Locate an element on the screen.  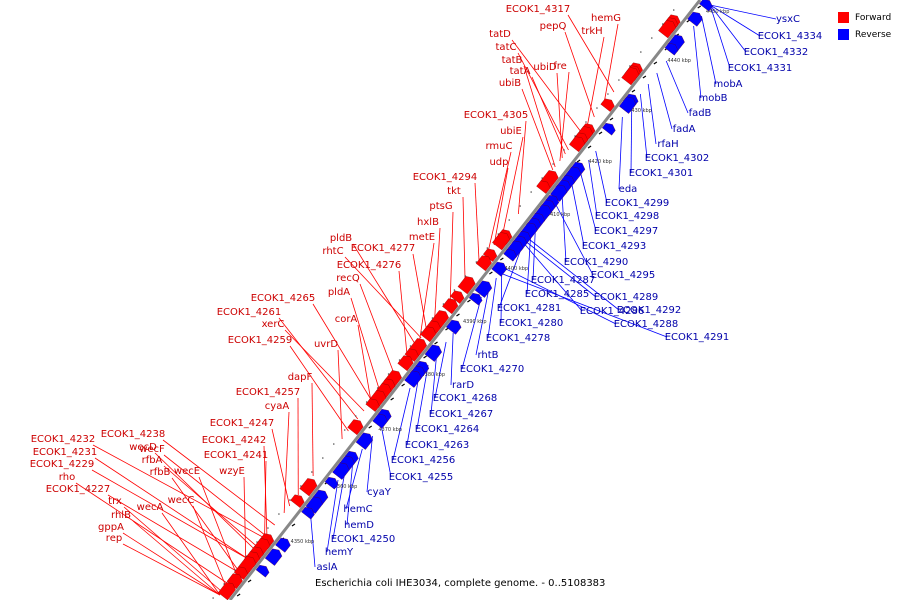
kbp-tick-label: 4410 kbp is located at coordinates (559, 215).